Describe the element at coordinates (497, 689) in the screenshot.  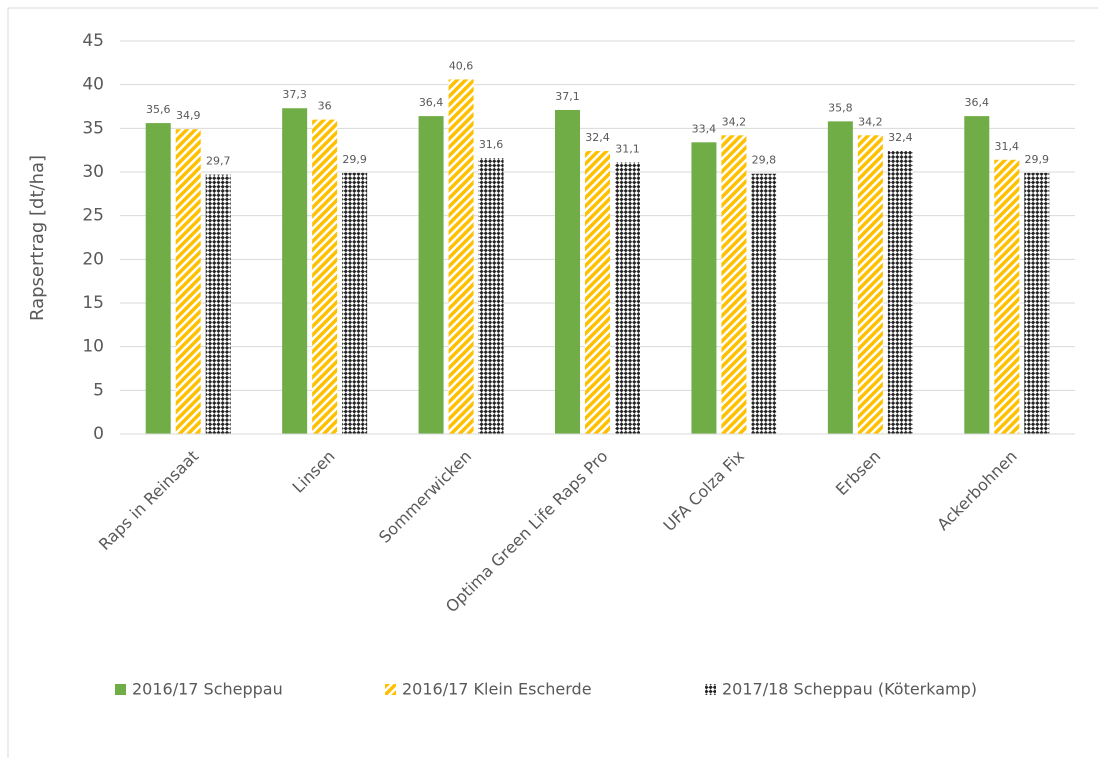
I see `legend-label: 2016/17 Klein Escherde` at that location.